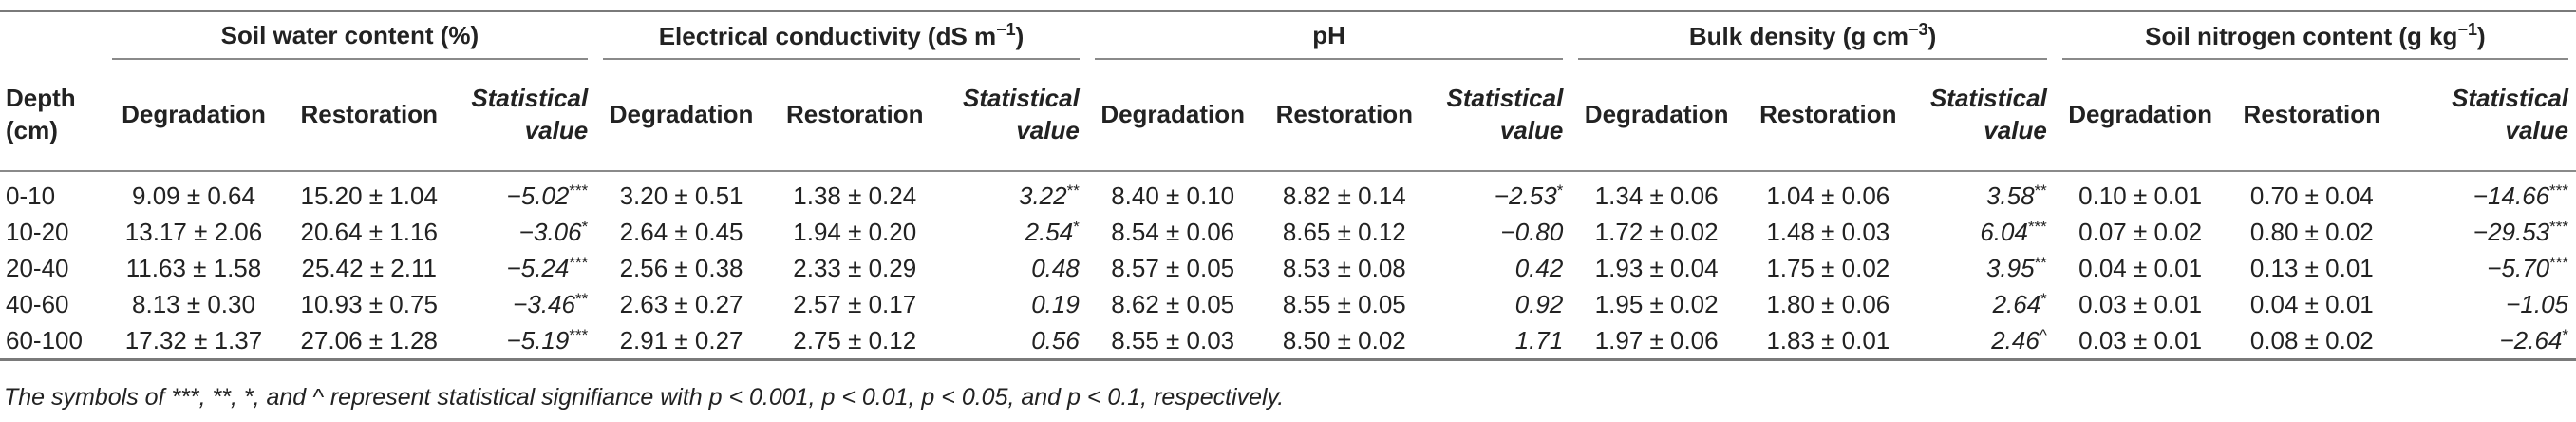 The width and height of the screenshot is (2576, 422). I want to click on degradation-cell: 3.20 ± 0.51, so click(681, 195).